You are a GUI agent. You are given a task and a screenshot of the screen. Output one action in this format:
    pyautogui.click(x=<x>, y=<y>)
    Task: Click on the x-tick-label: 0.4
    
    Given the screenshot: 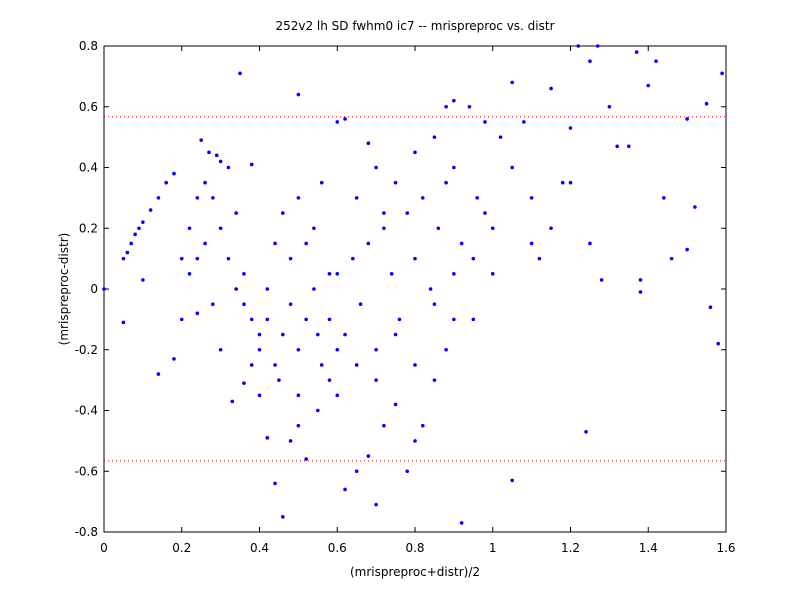 What is the action you would take?
    pyautogui.click(x=259, y=548)
    